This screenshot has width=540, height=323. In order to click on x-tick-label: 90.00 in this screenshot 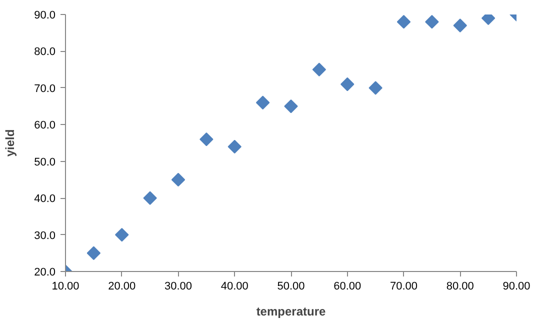, I will do `click(516, 286)`.